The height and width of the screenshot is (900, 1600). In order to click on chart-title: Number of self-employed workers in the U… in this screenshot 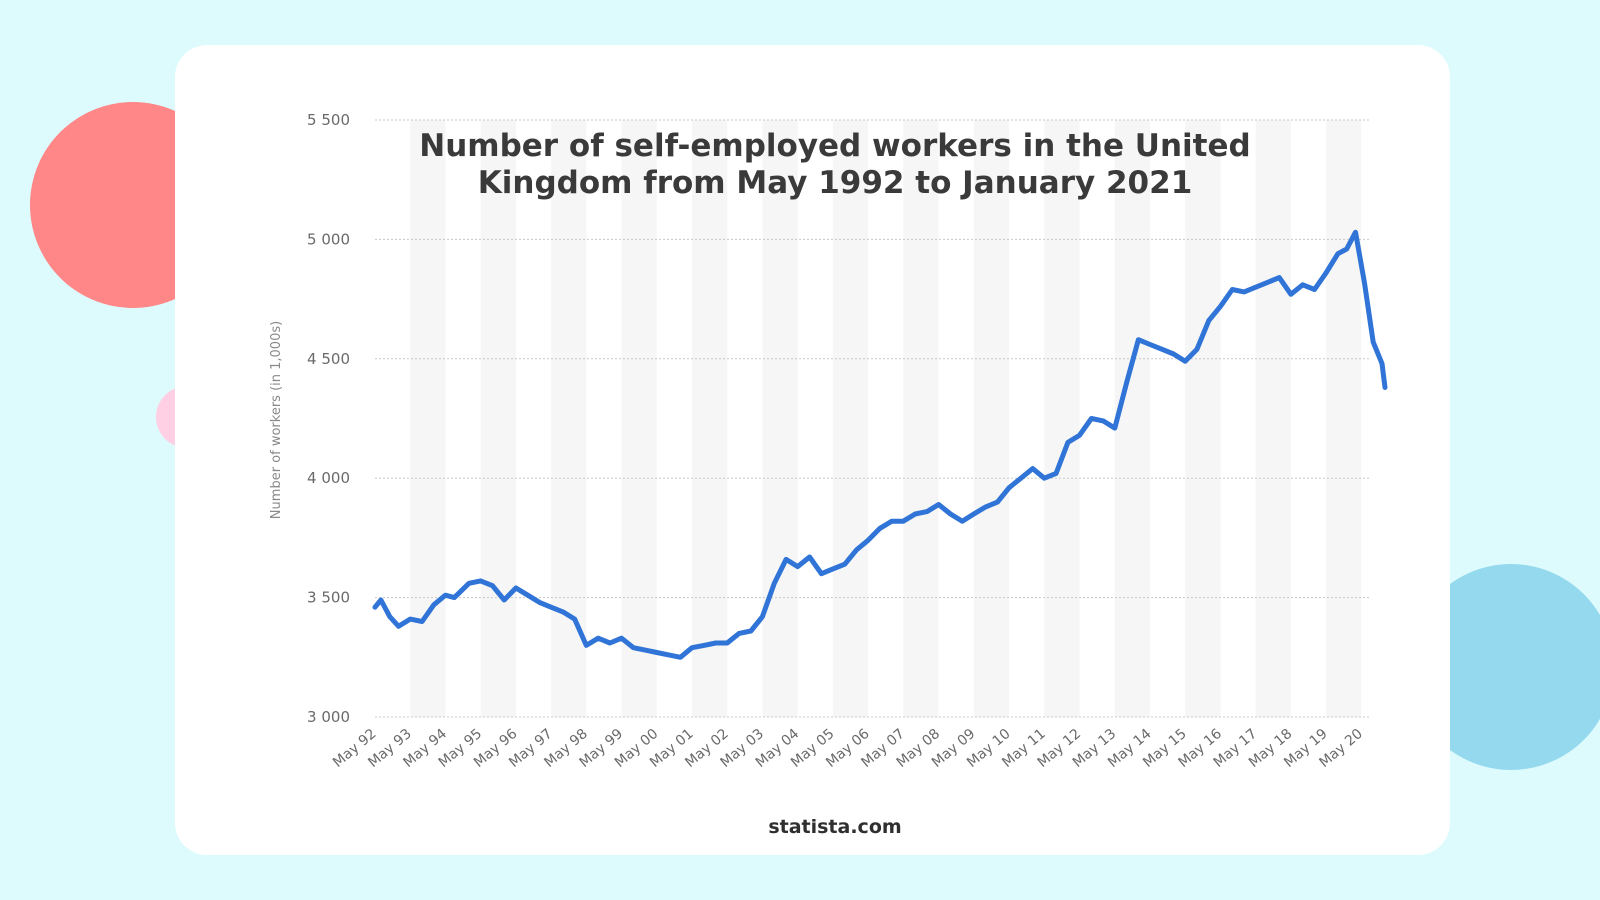, I will do `click(835, 164)`.